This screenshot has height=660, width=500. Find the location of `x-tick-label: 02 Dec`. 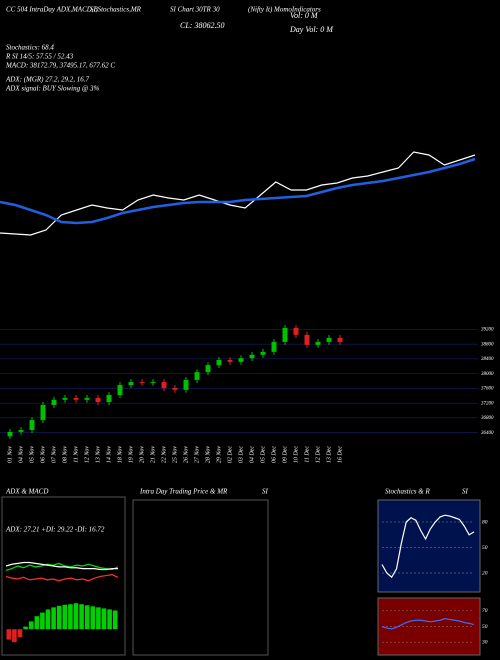

x-tick-label: 02 Dec is located at coordinates (230, 454).